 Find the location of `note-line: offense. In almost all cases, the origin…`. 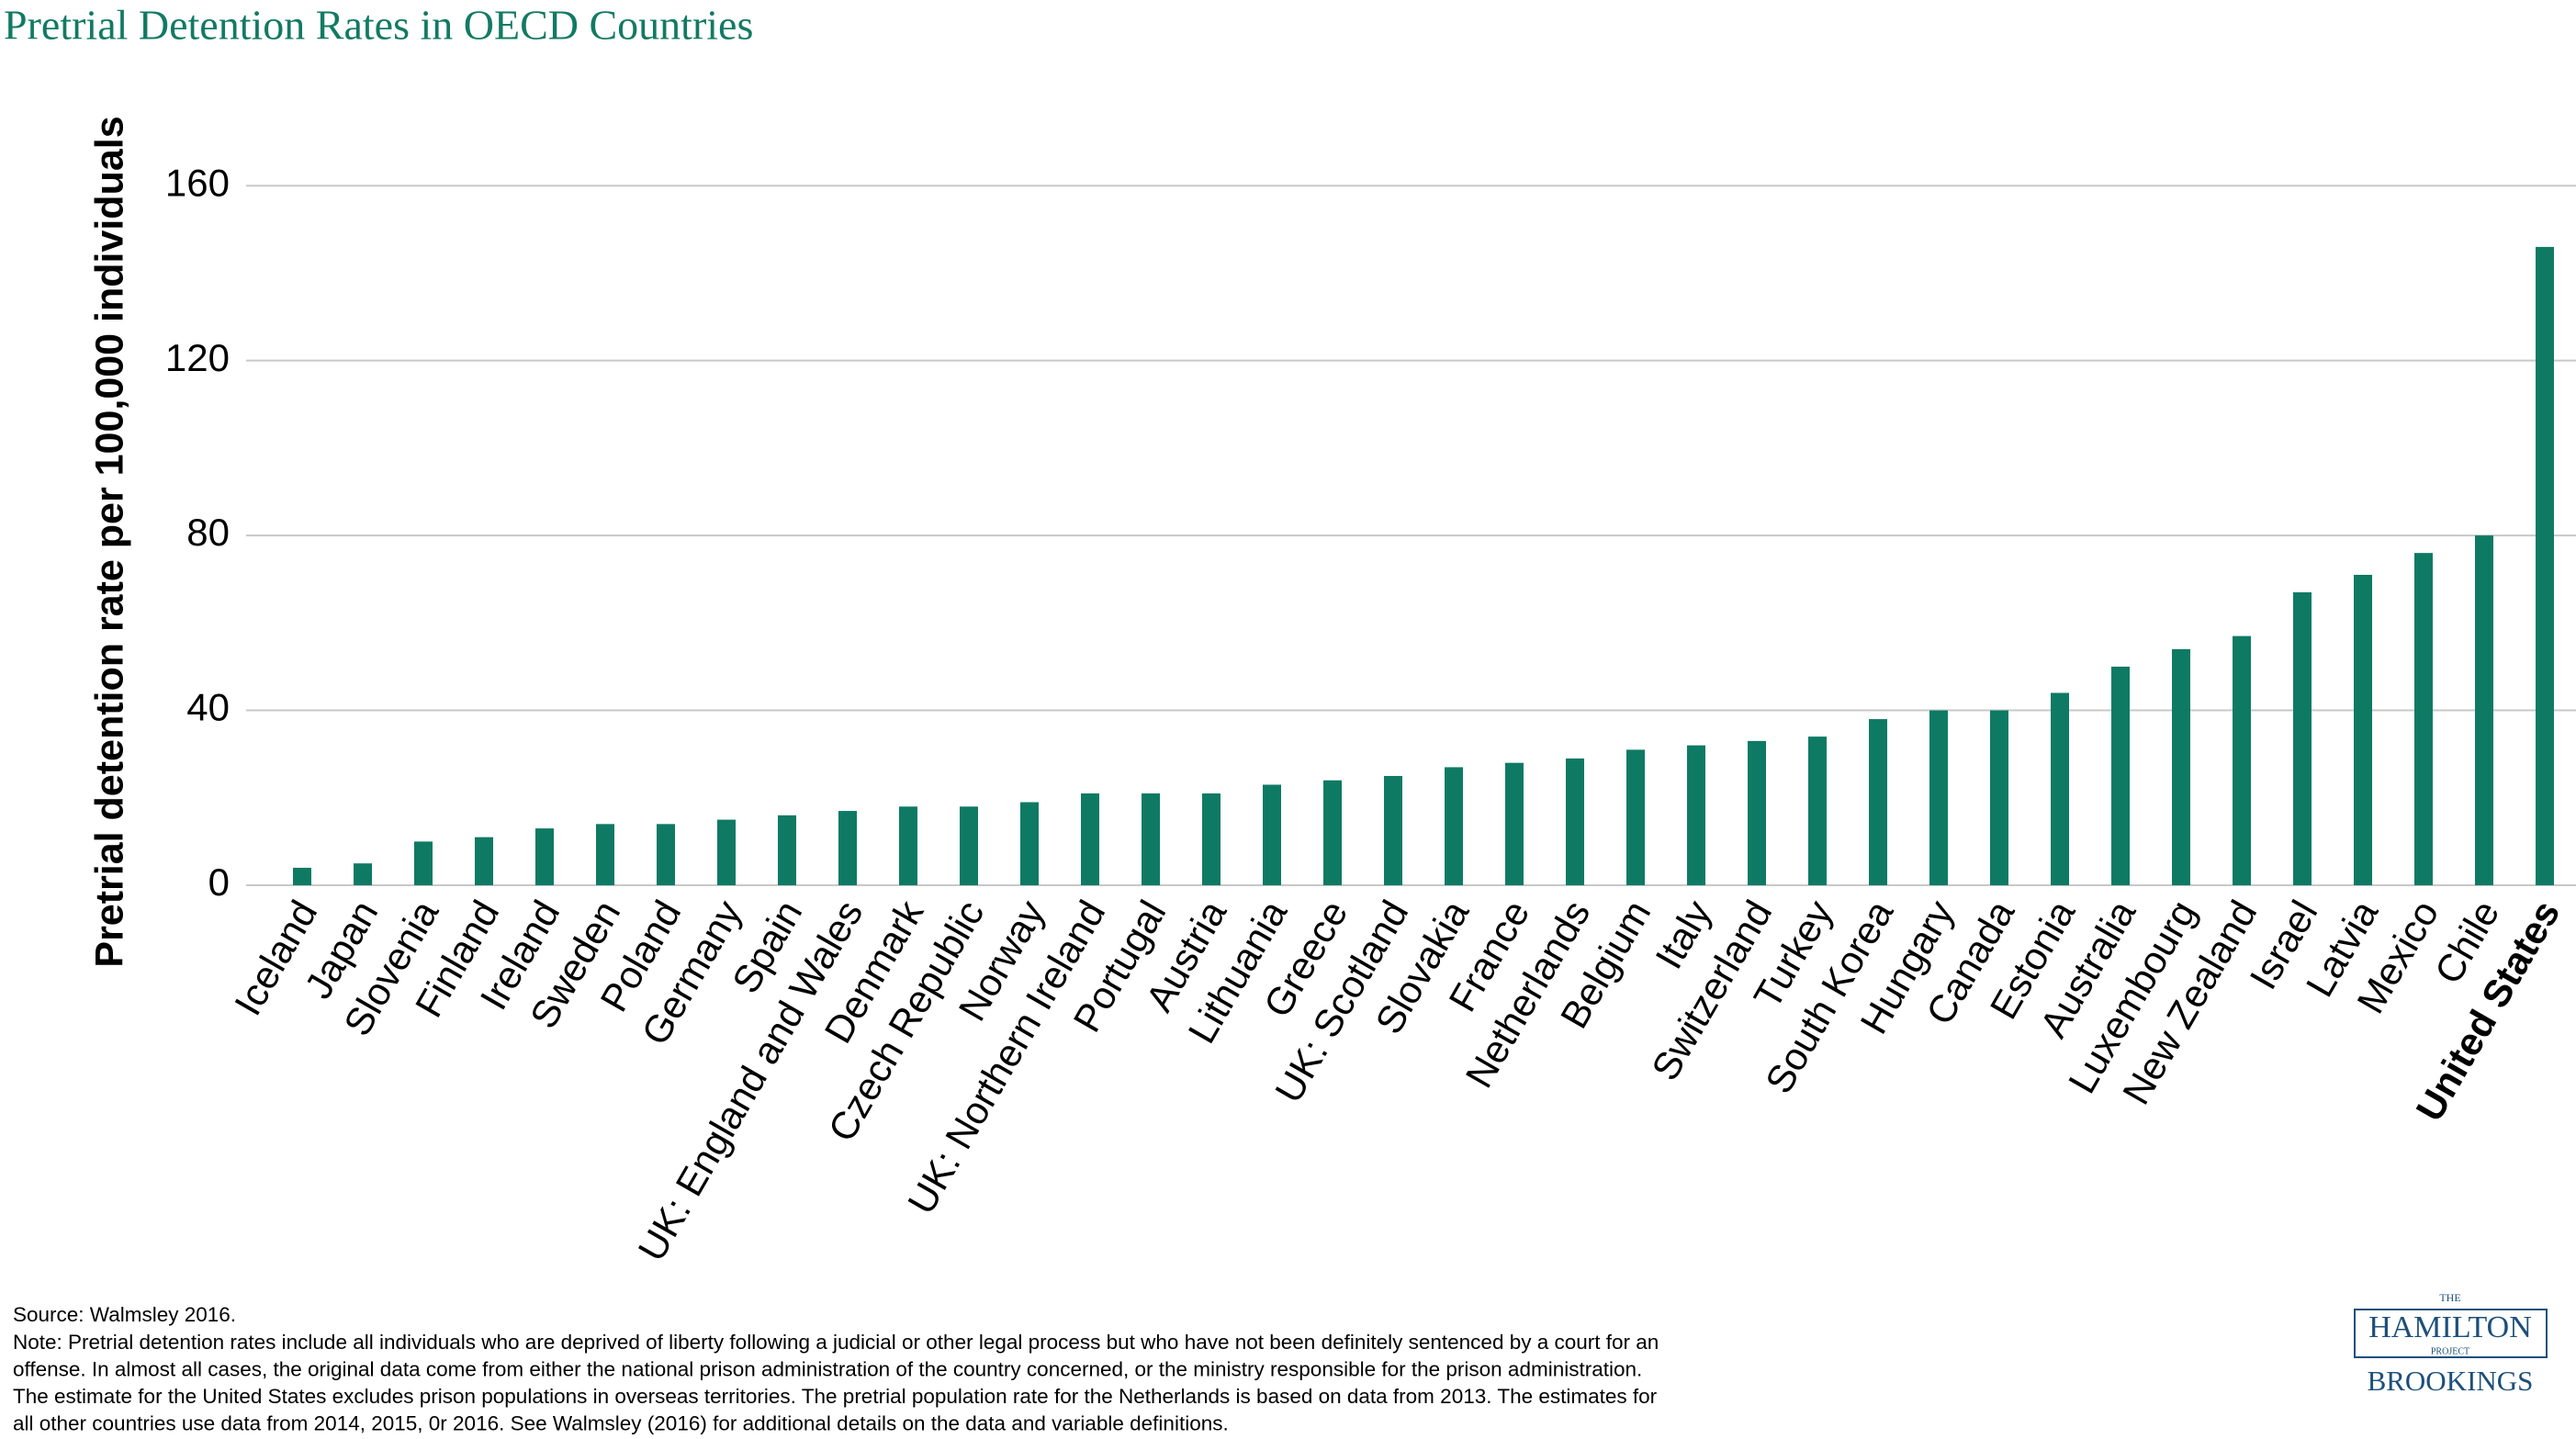

note-line: offense. In almost all cases, the origin… is located at coordinates (827, 1368).